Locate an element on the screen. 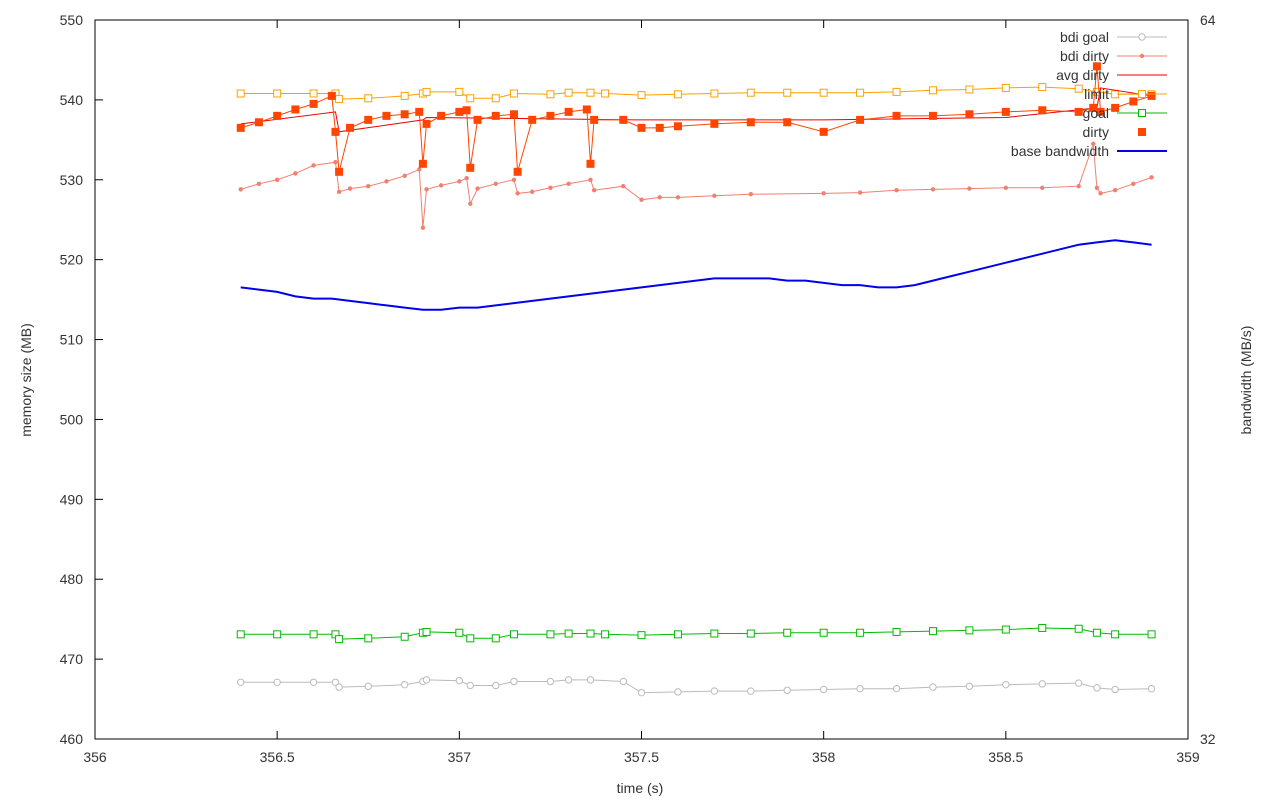 The image size is (1280, 800). y2-tick-label: 64 is located at coordinates (1208, 20).